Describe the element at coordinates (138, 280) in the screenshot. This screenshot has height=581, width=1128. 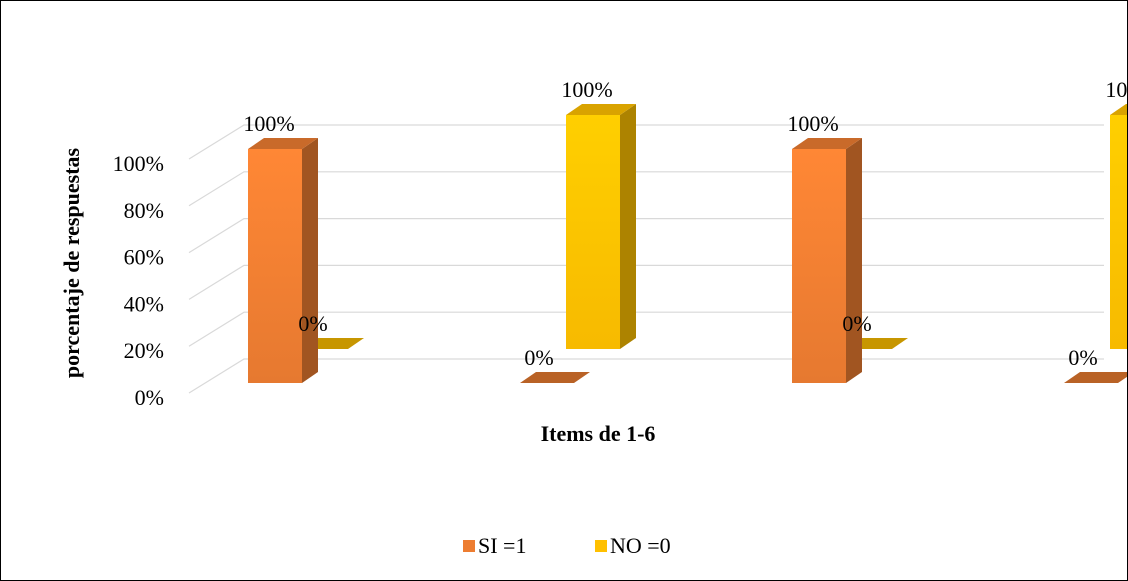
I see `y-tick-labels: 0% 20% 40% 60% 80% 100%` at that location.